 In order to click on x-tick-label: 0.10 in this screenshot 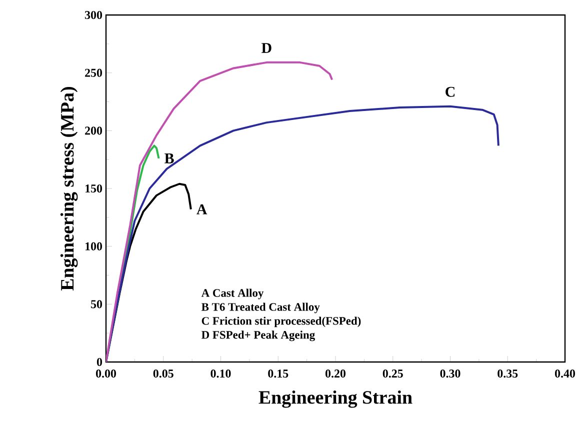, I will do `click(220, 374)`.